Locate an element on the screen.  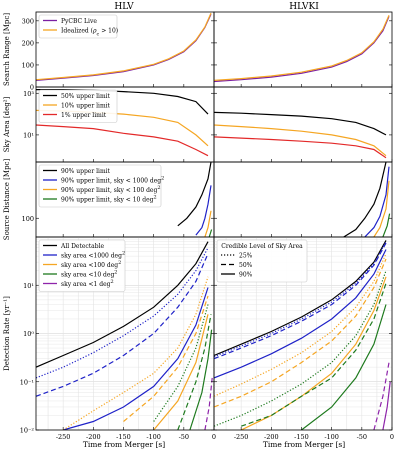
x-axis-label: Time from Merger [s] is located at coordinates (124, 444).